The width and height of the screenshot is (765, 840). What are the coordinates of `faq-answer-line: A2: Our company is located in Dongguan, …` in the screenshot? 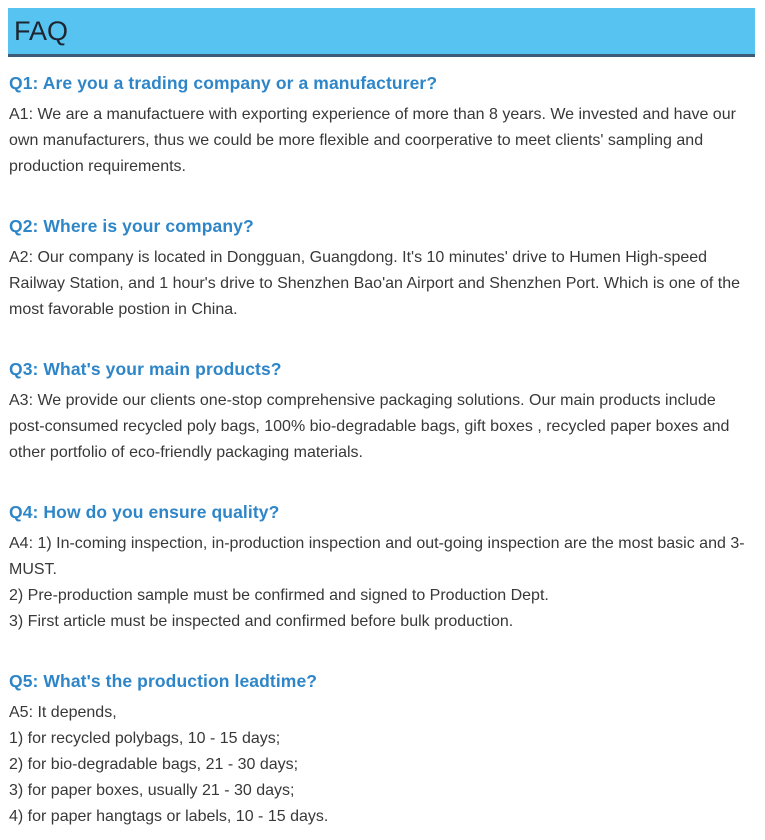 It's located at (374, 283).